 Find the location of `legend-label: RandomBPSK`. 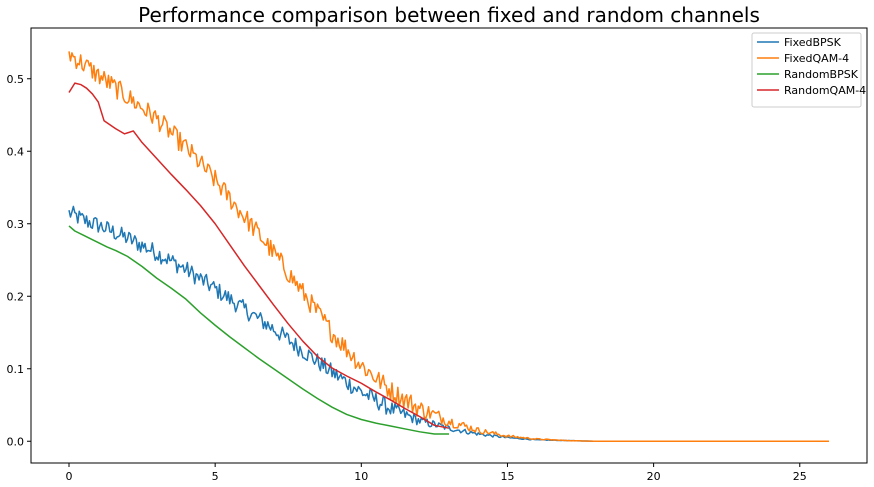

legend-label: RandomBPSK is located at coordinates (821, 74).